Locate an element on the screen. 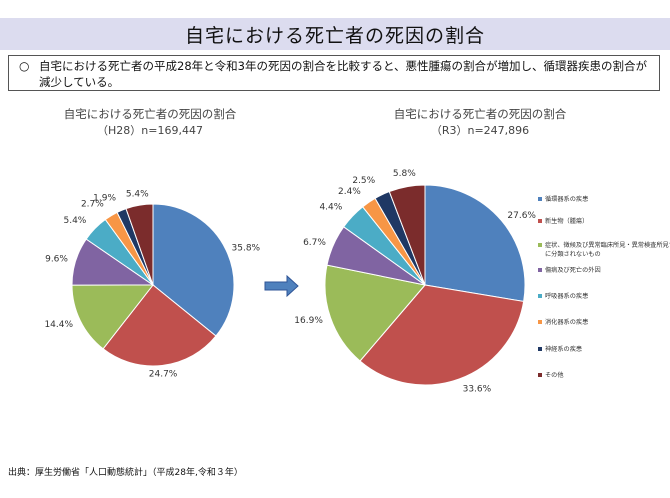  legend-label-neoplasm: 新生物（腫瘍） is located at coordinates (566, 221).